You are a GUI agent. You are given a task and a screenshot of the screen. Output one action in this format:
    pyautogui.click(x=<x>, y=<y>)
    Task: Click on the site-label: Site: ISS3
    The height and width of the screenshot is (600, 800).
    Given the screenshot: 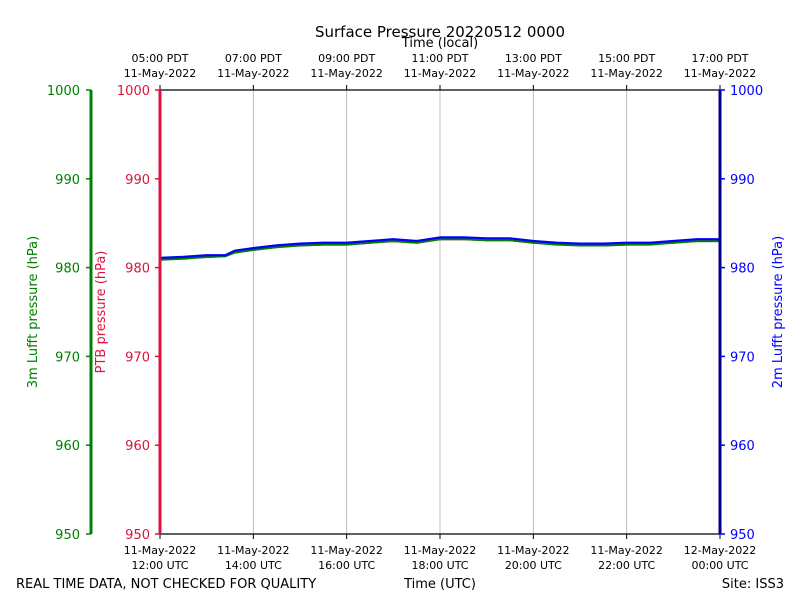 What is the action you would take?
    pyautogui.click(x=753, y=584)
    